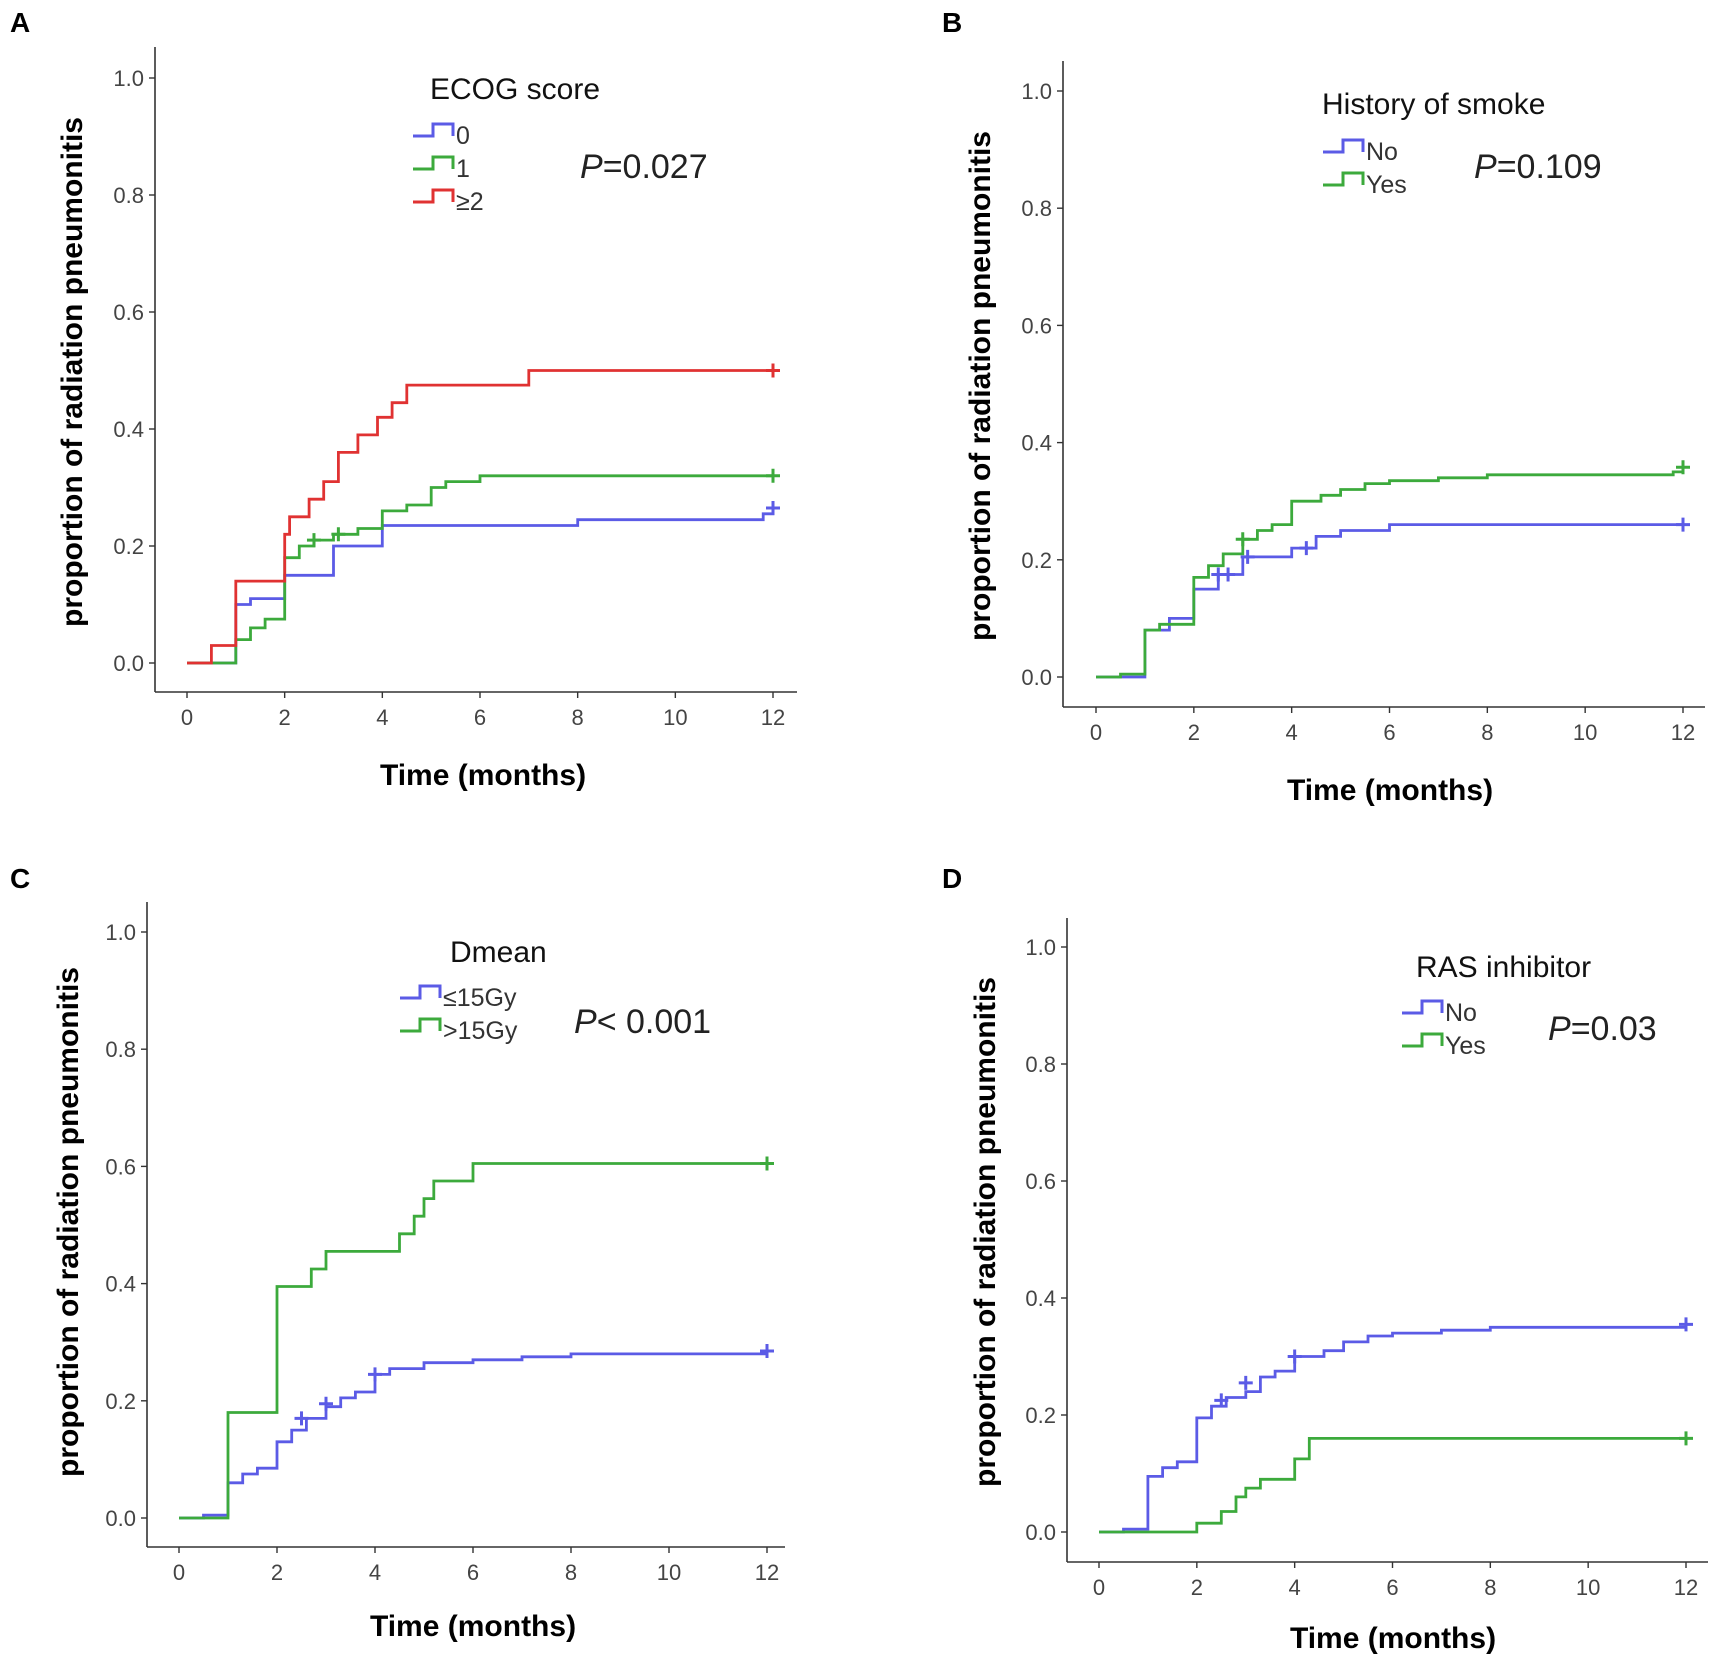 This screenshot has width=1713, height=1657. I want to click on panel-letter: D, so click(952, 878).